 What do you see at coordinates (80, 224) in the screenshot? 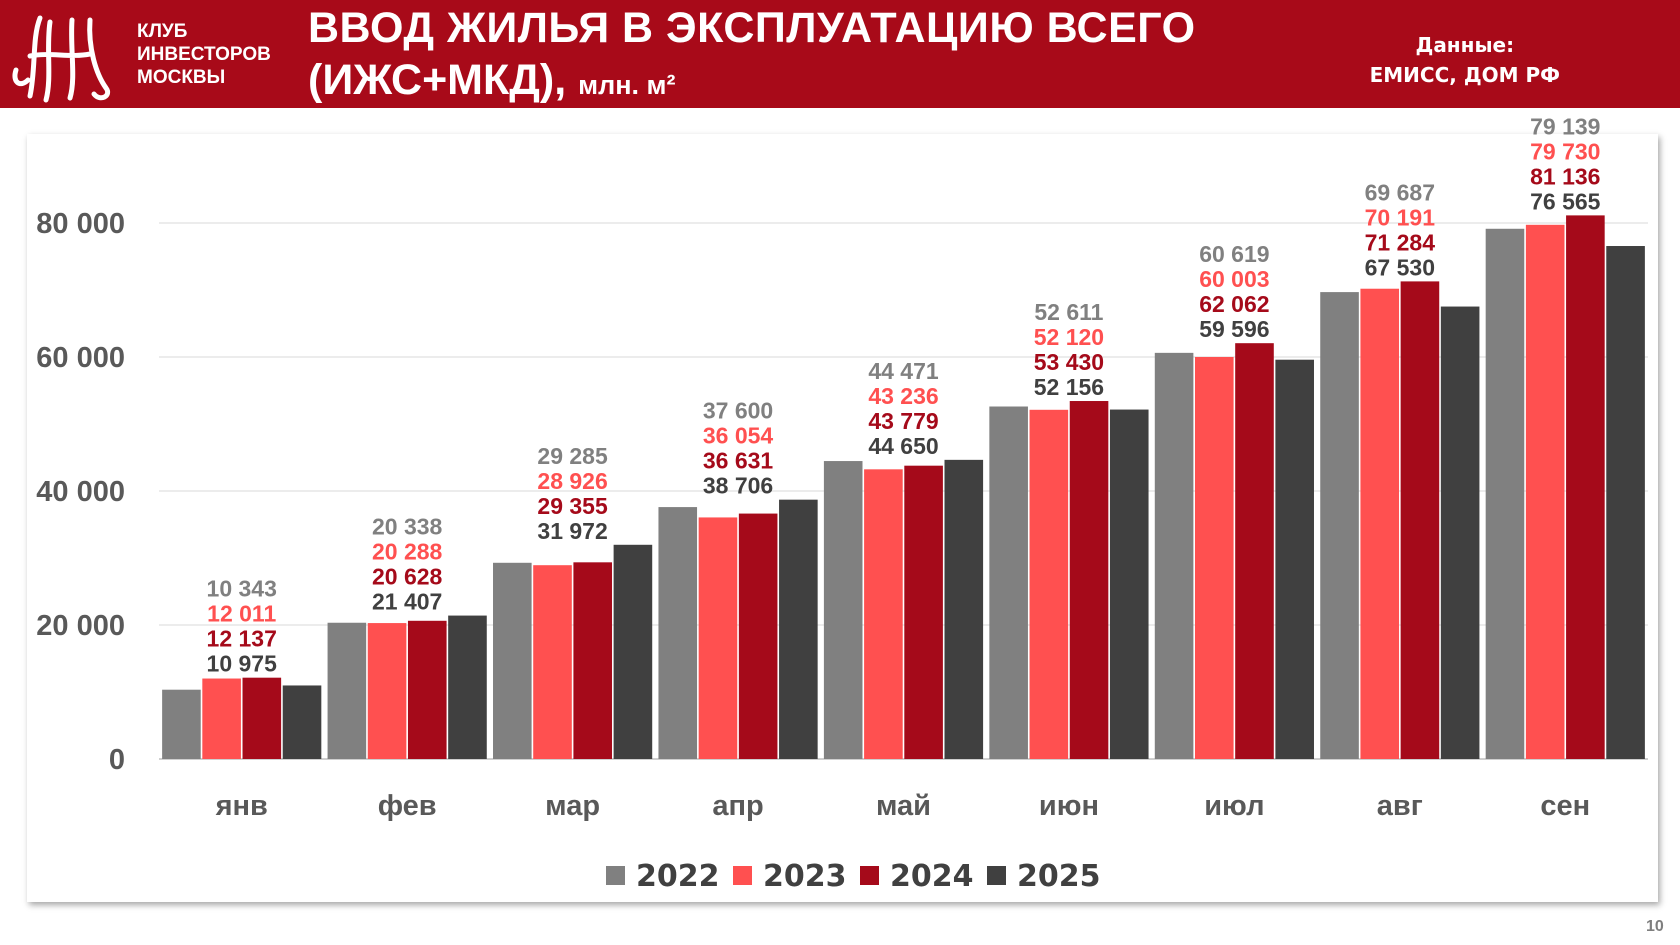
I see `y-tick-label: 80 000` at bounding box center [80, 224].